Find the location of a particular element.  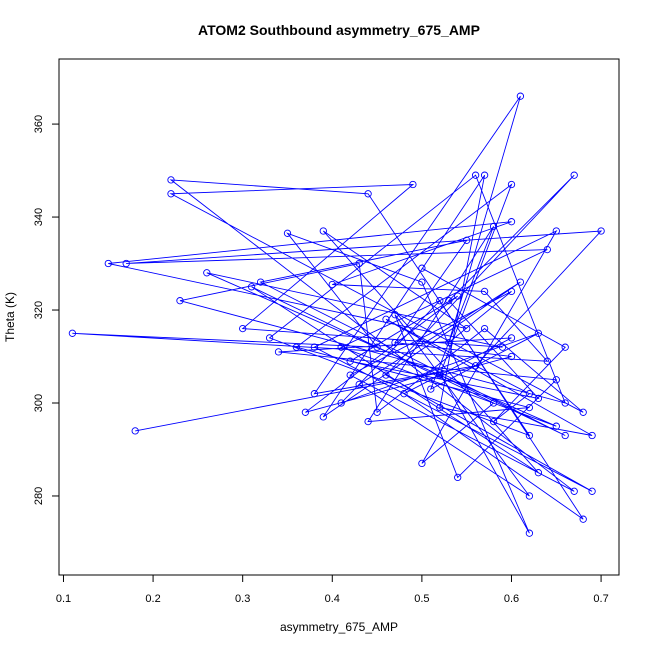

y-tick-label: 320 is located at coordinates (39, 310).